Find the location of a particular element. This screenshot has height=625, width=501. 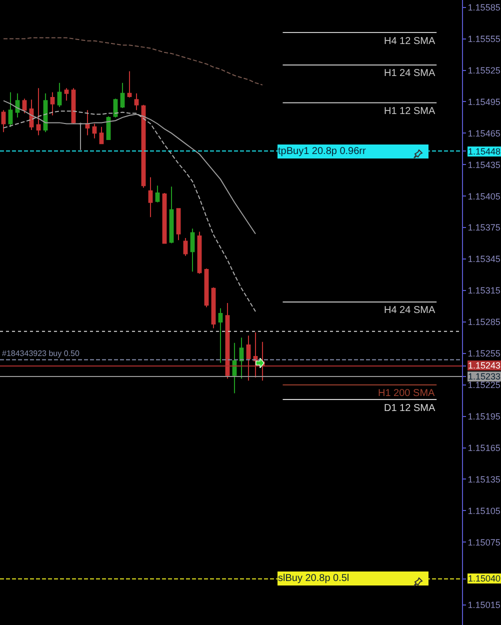

y-tick-label: 1.15448 is located at coordinates (484, 151).